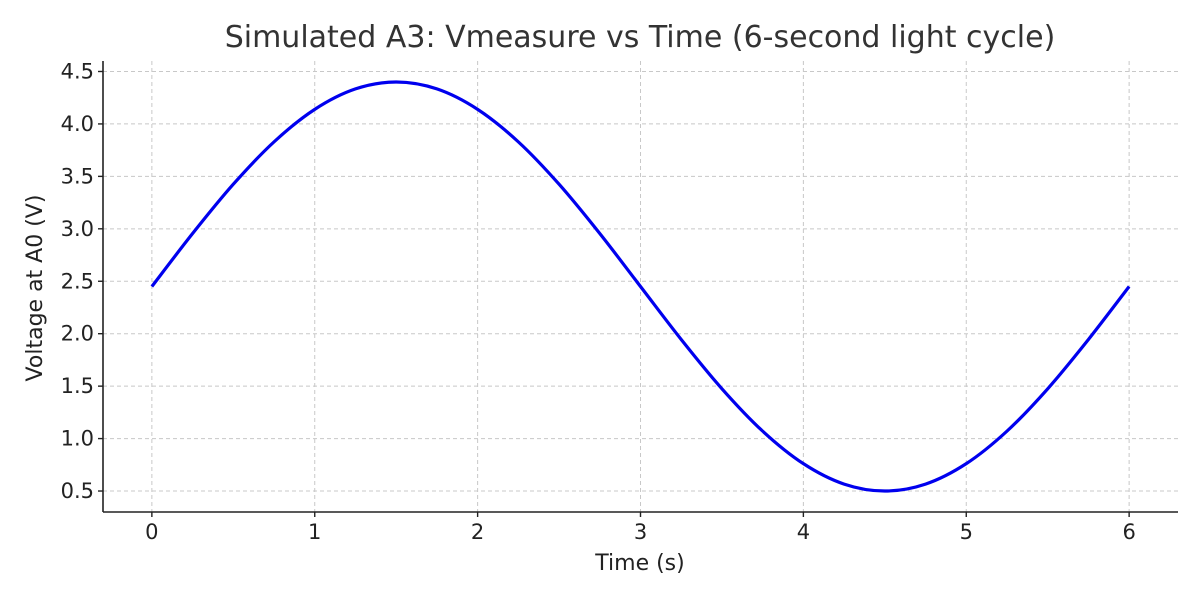 The width and height of the screenshot is (1200, 600). I want to click on y-axis-label: Voltage at A0 (V), so click(35, 288).